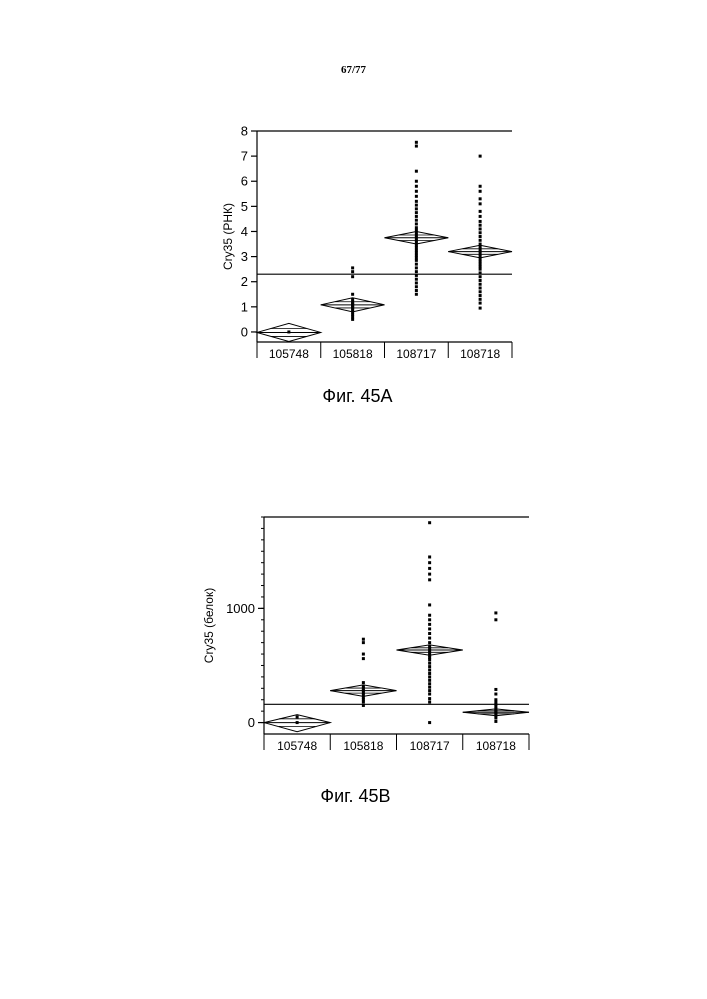  I want to click on y-tick-label: 1000, so click(240, 608).